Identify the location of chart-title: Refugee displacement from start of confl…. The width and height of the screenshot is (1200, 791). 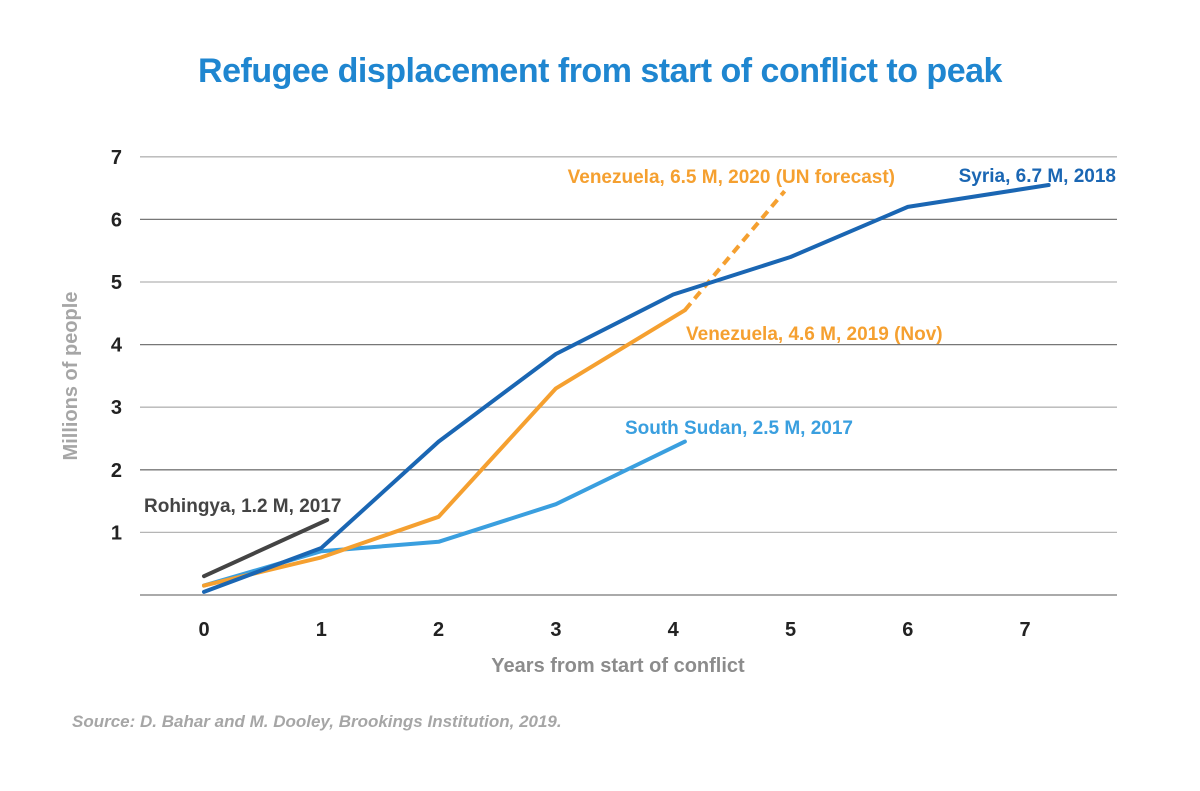
(600, 71).